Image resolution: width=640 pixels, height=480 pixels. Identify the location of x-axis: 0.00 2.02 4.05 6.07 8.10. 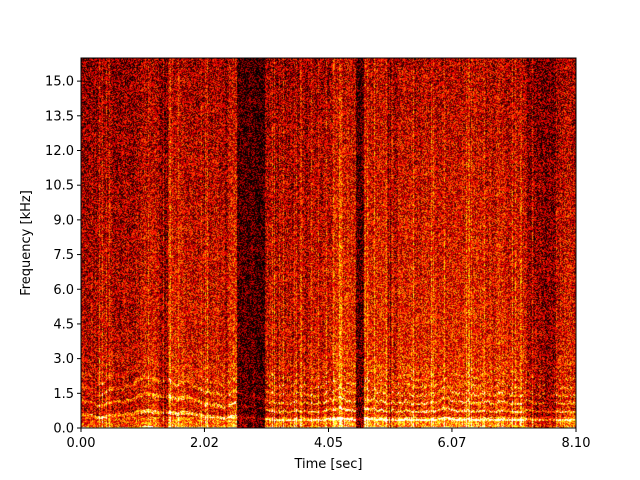
(329, 439).